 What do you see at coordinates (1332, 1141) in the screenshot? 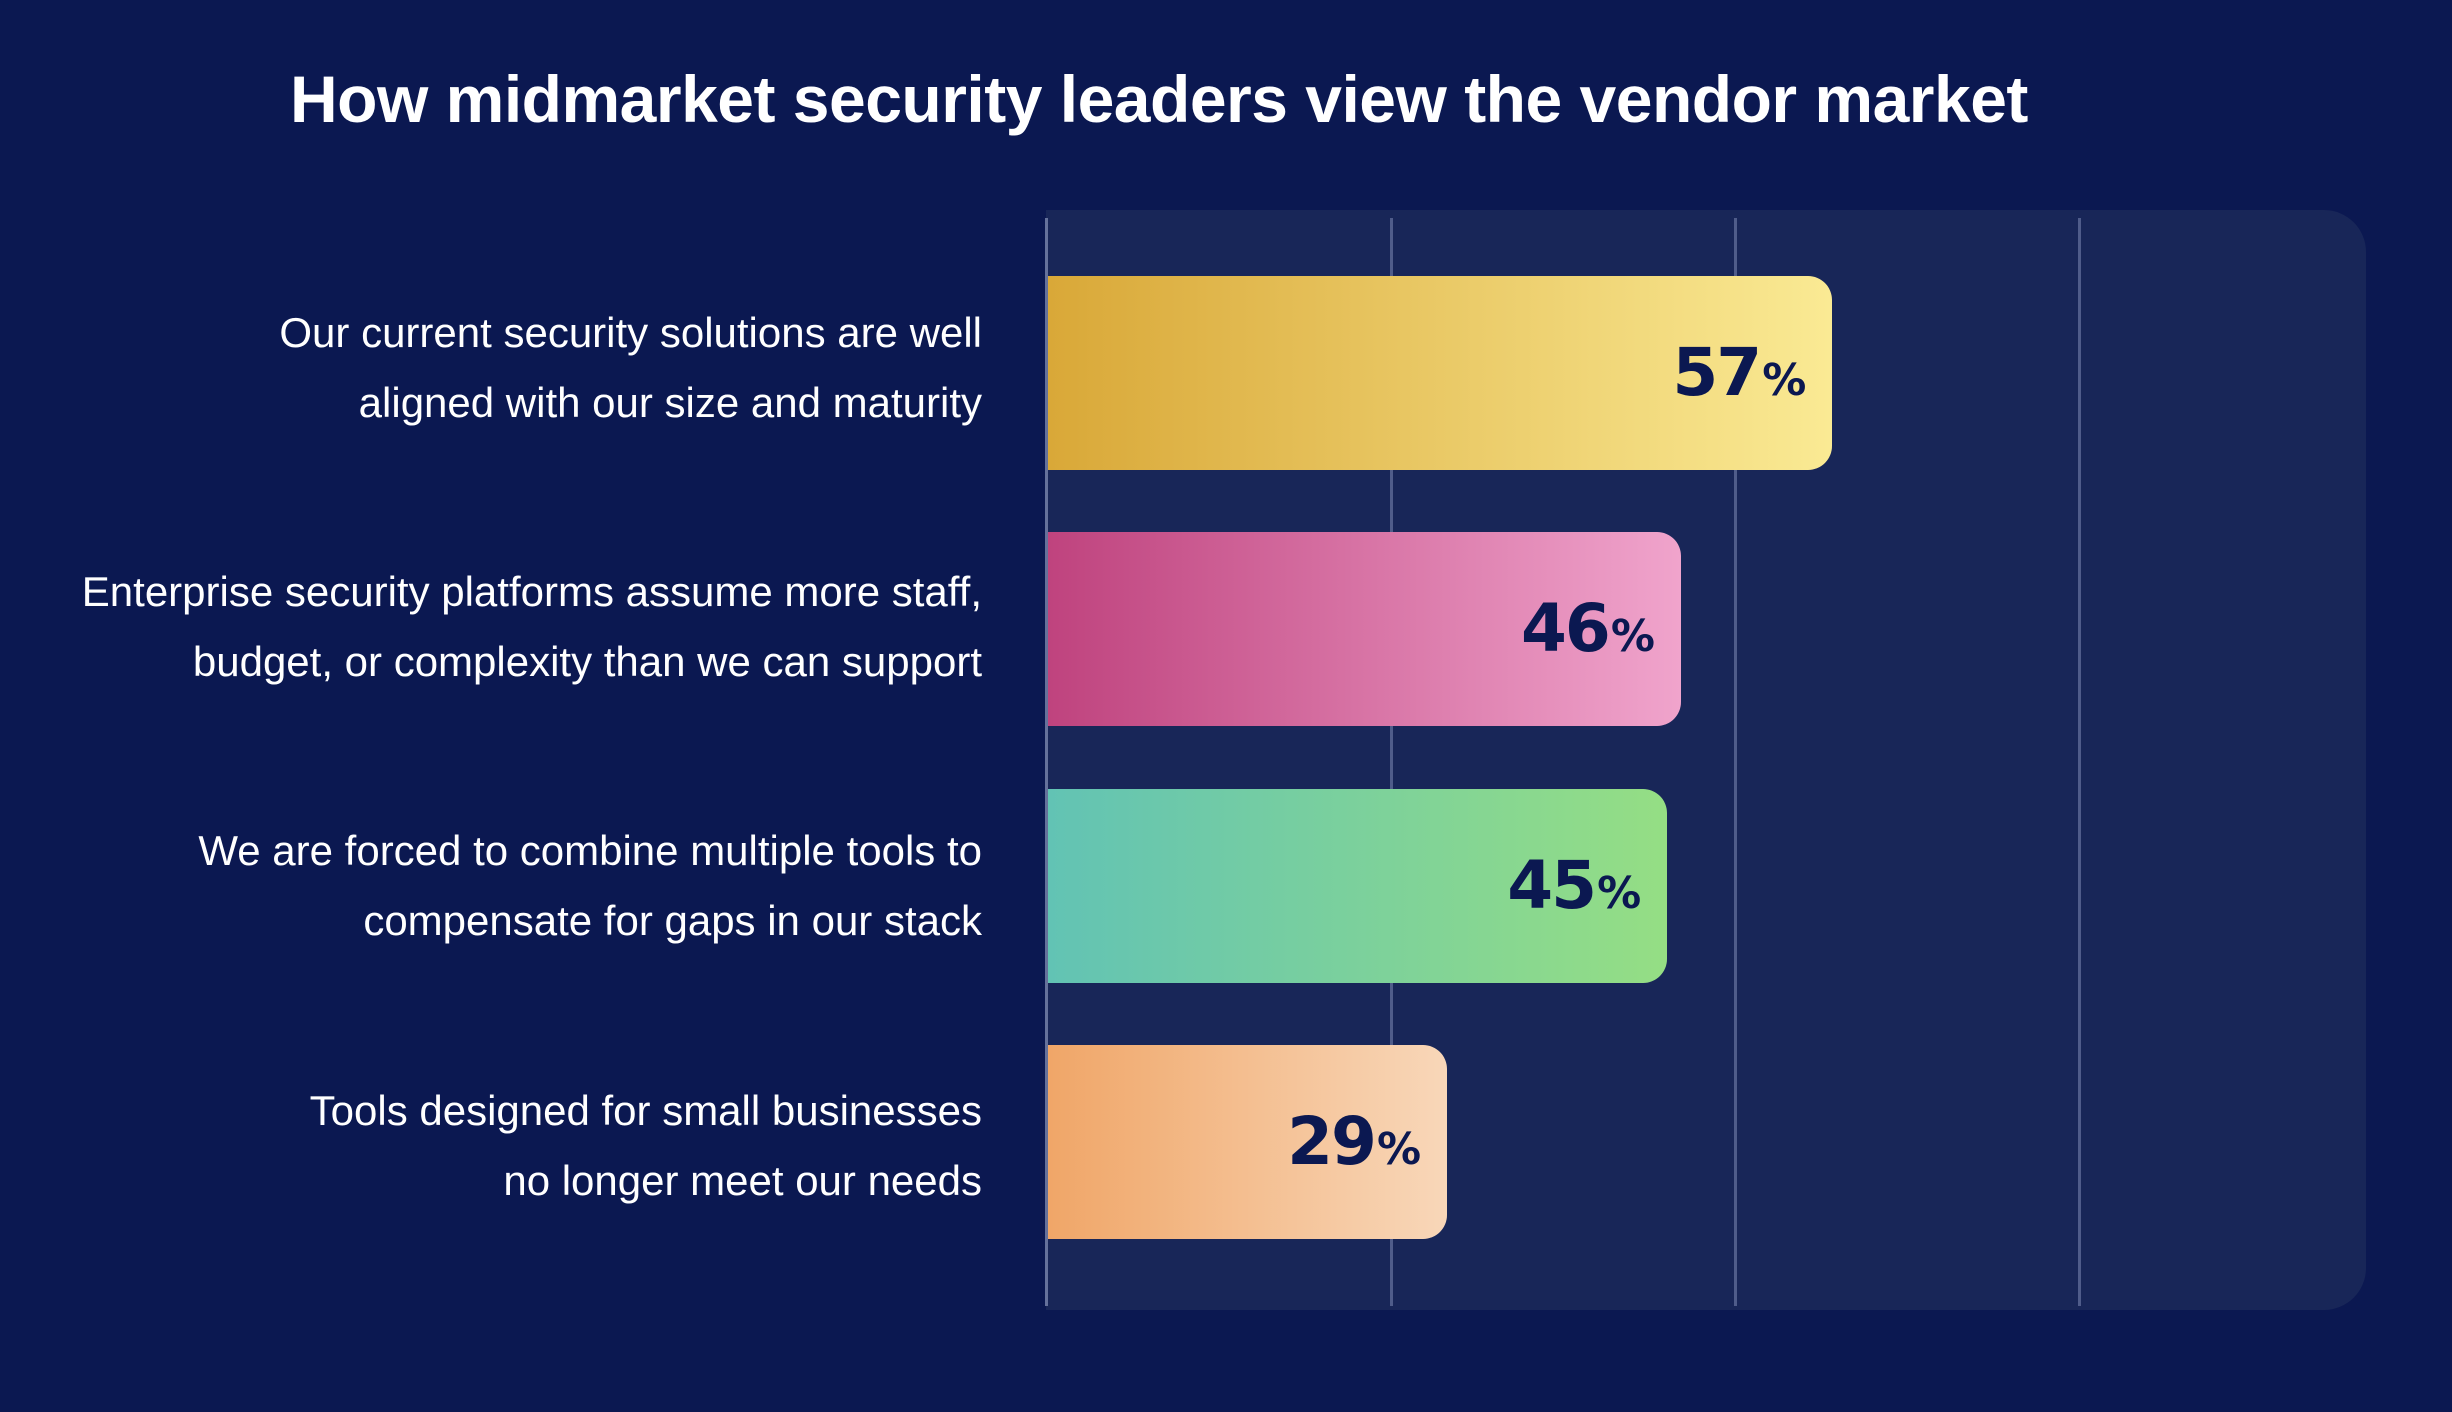
I see `bar-value-4: 29` at bounding box center [1332, 1141].